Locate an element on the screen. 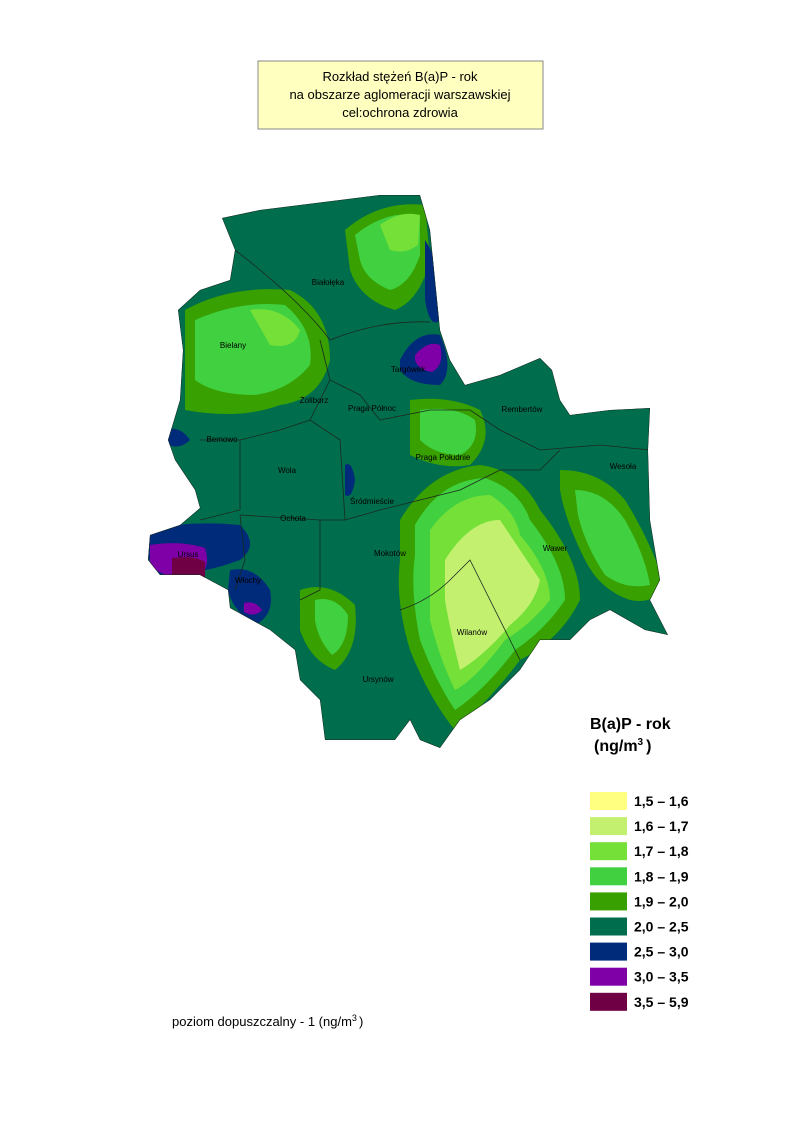  district-label: Bemowo is located at coordinates (222, 439).